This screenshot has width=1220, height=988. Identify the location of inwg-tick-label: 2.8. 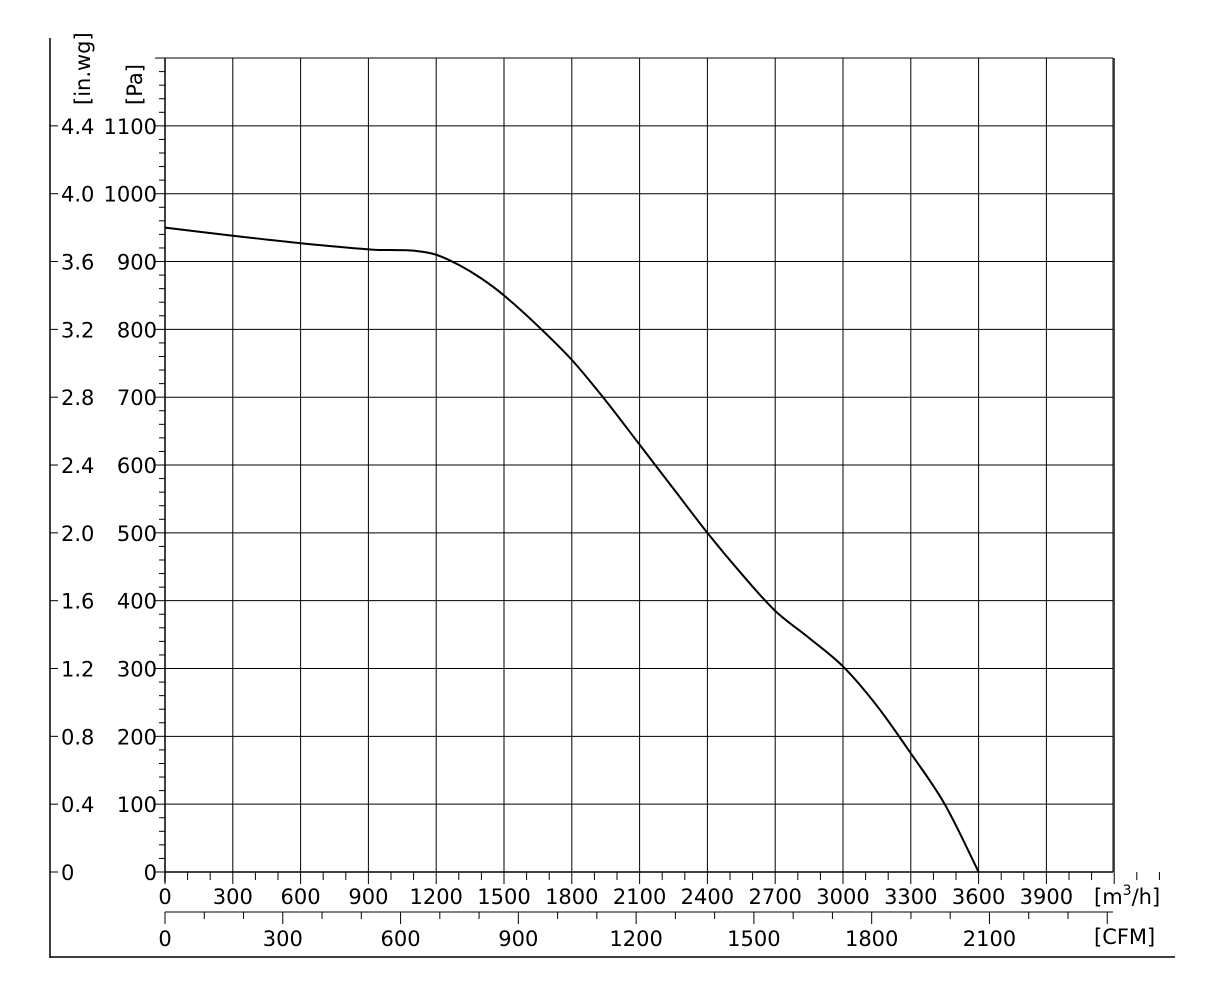
(77, 398).